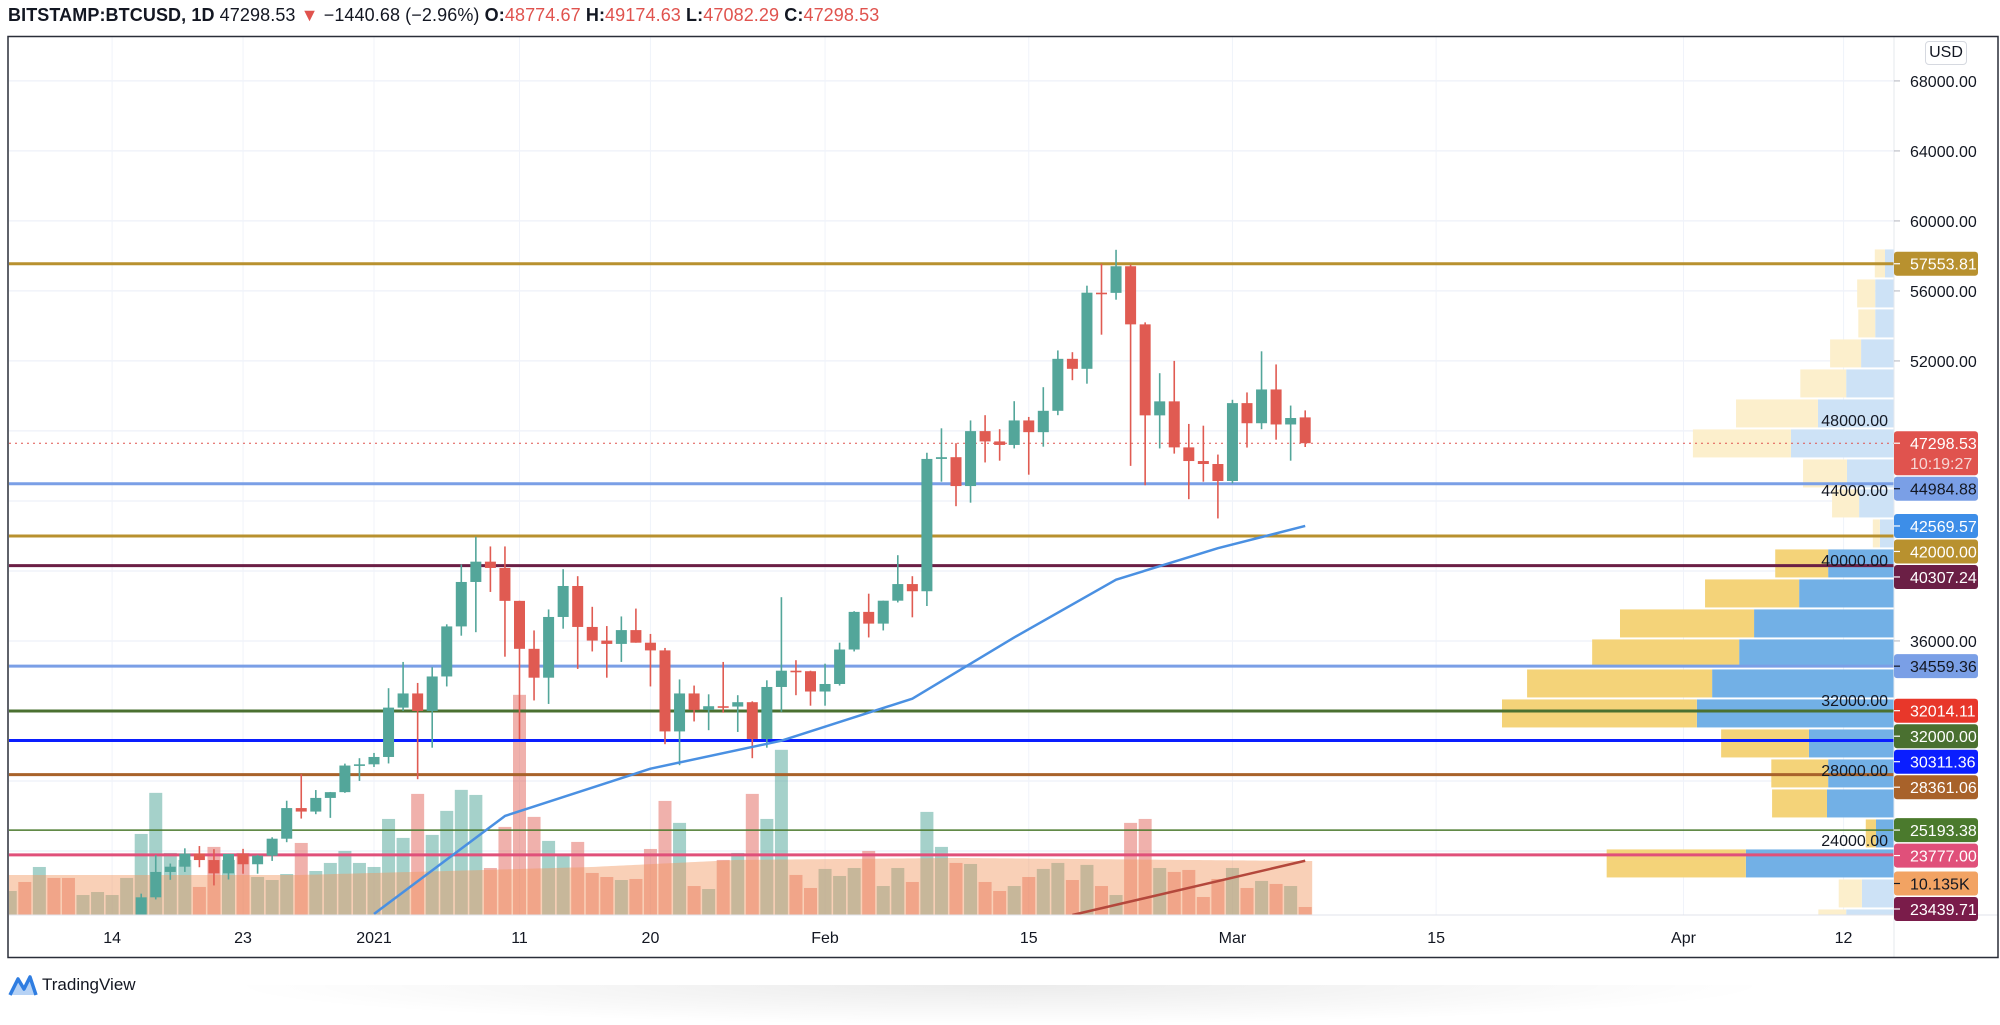  Describe the element at coordinates (1943, 362) in the screenshot. I see `price-tick-label: 52000.00` at that location.